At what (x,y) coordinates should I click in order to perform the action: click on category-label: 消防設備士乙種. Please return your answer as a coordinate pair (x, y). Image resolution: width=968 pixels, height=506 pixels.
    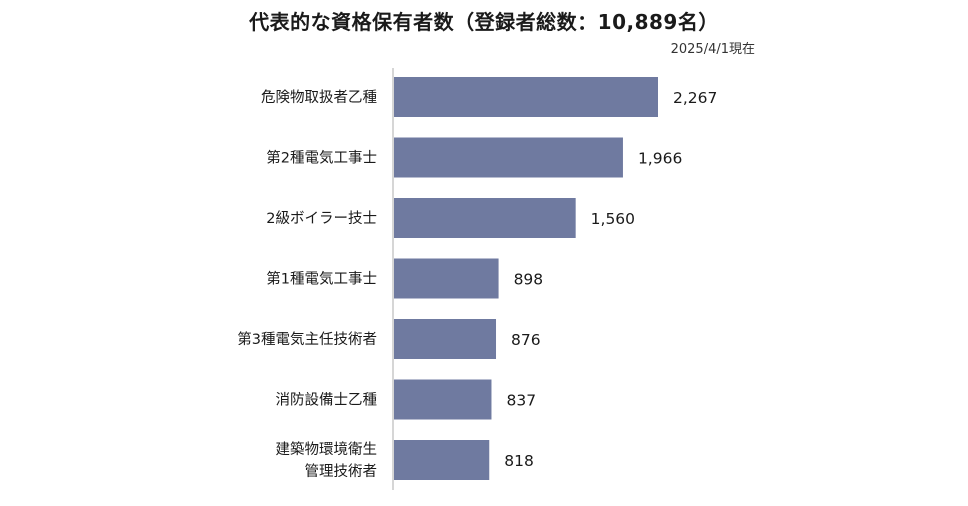
    Looking at the image, I should click on (327, 400).